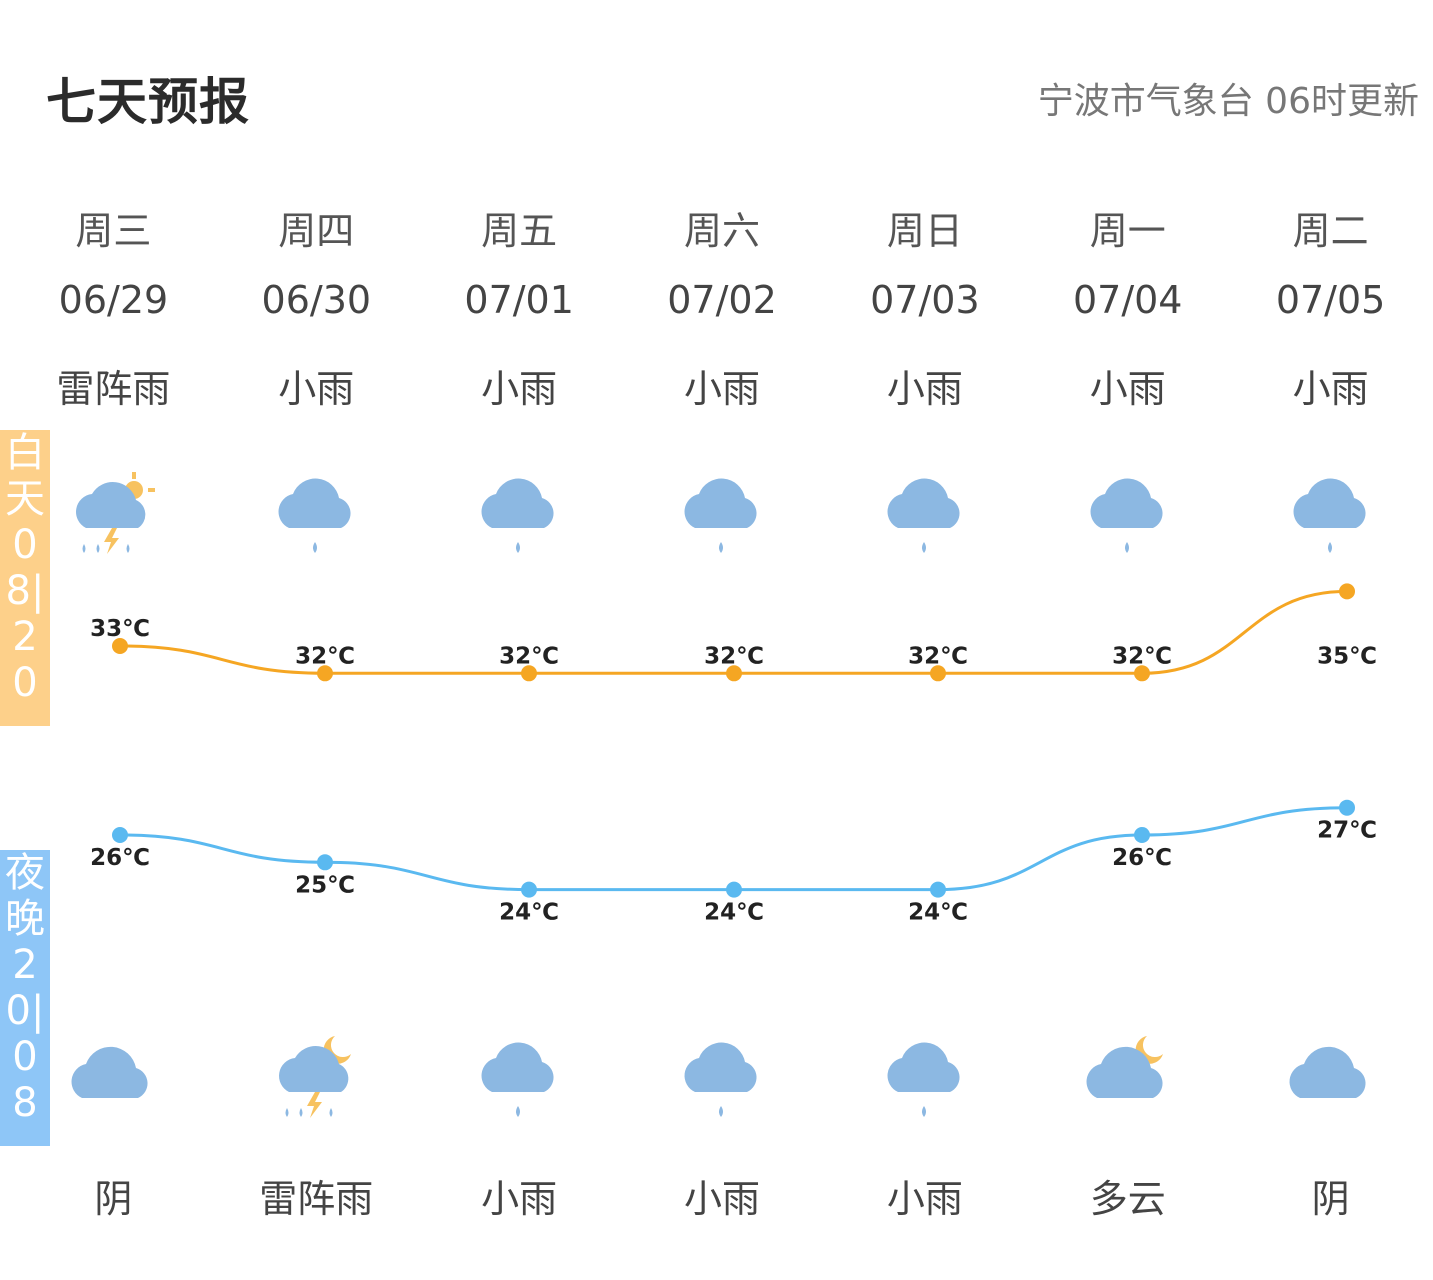 The image size is (1433, 1280). I want to click on high-temp-label: 33℃, so click(120, 629).